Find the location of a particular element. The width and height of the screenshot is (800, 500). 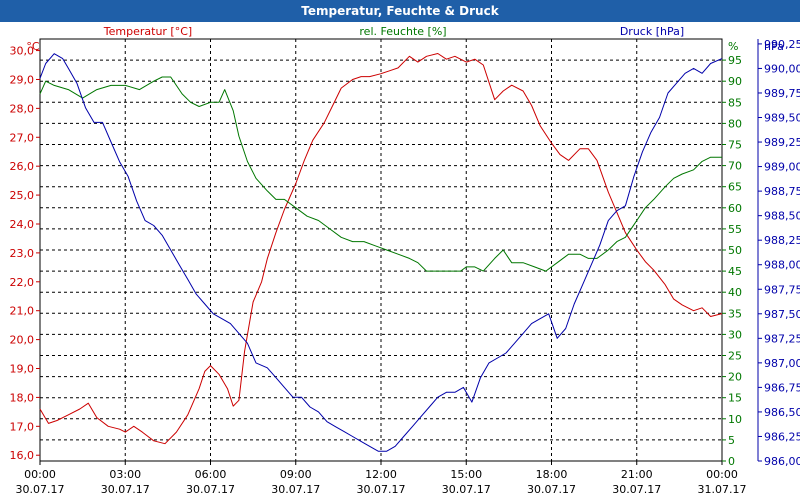

temp-tick-label: 21,0 is located at coordinates (22, 311).